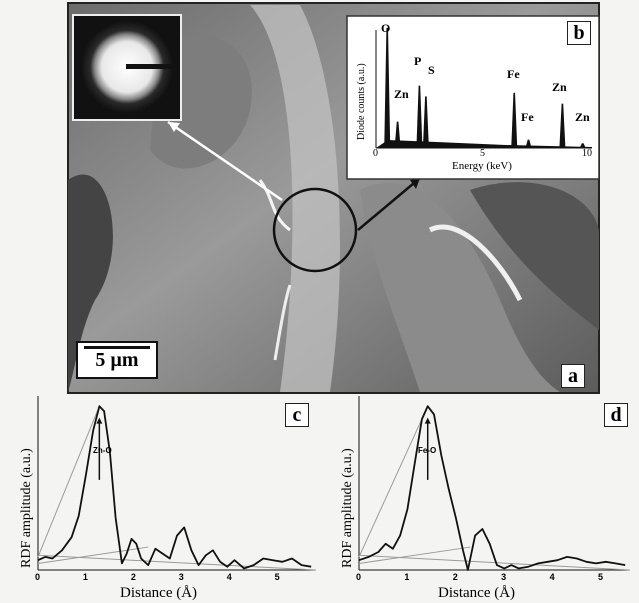 The height and width of the screenshot is (603, 639). I want to click on eds-spectrum, so click(473, 97).